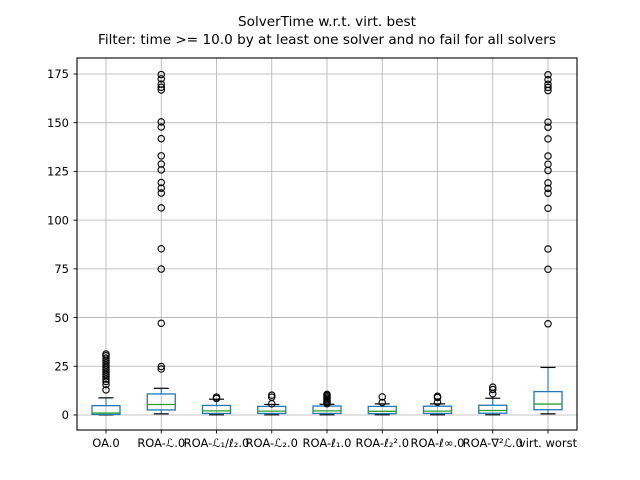  I want to click on x-tick-label: OA.0, so click(106, 443).